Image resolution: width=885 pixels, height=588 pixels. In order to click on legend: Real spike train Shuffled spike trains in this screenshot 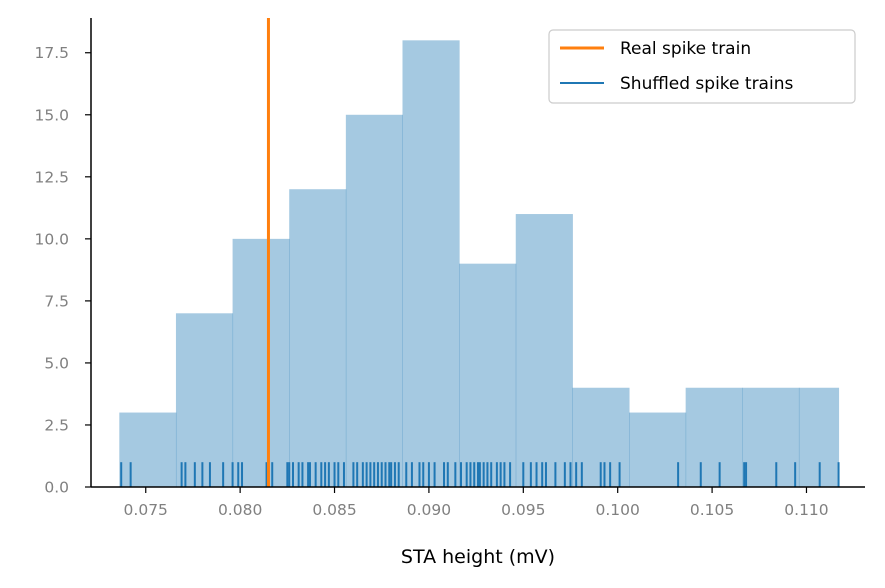, I will do `click(702, 66)`.